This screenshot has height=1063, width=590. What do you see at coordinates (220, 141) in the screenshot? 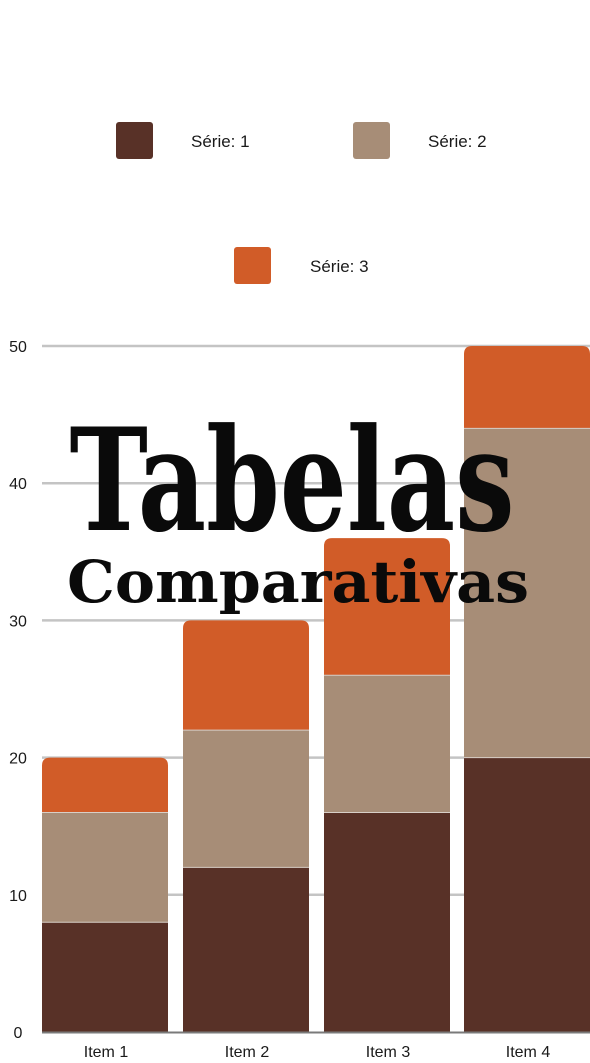
I see `legend-label-series-1: Série: 1` at bounding box center [220, 141].